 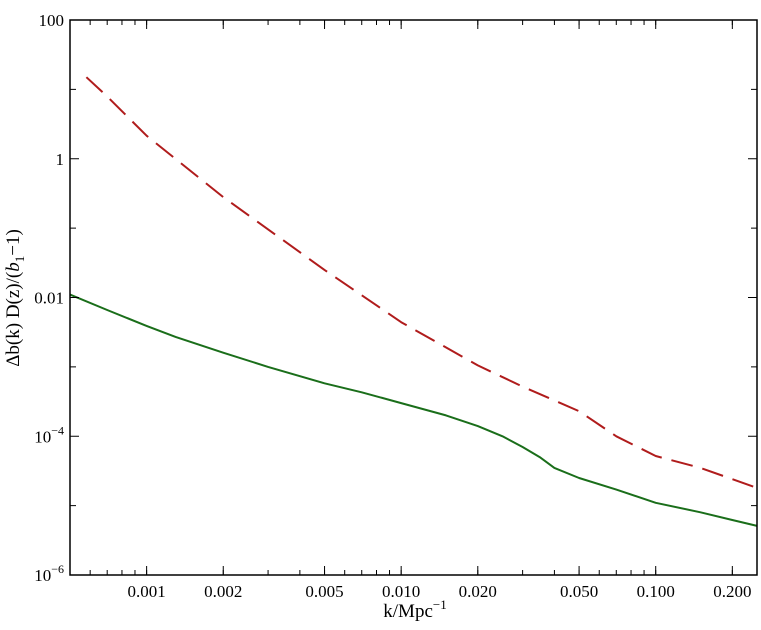 I want to click on y-tick-label: 100, so click(x=52, y=20).